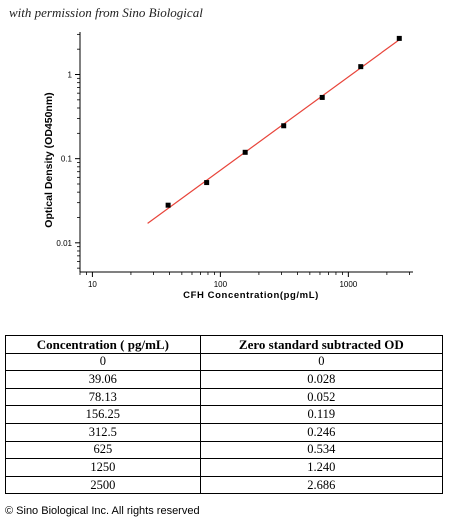  I want to click on concentration-header: Concentration ( pg/mL), so click(103, 344).